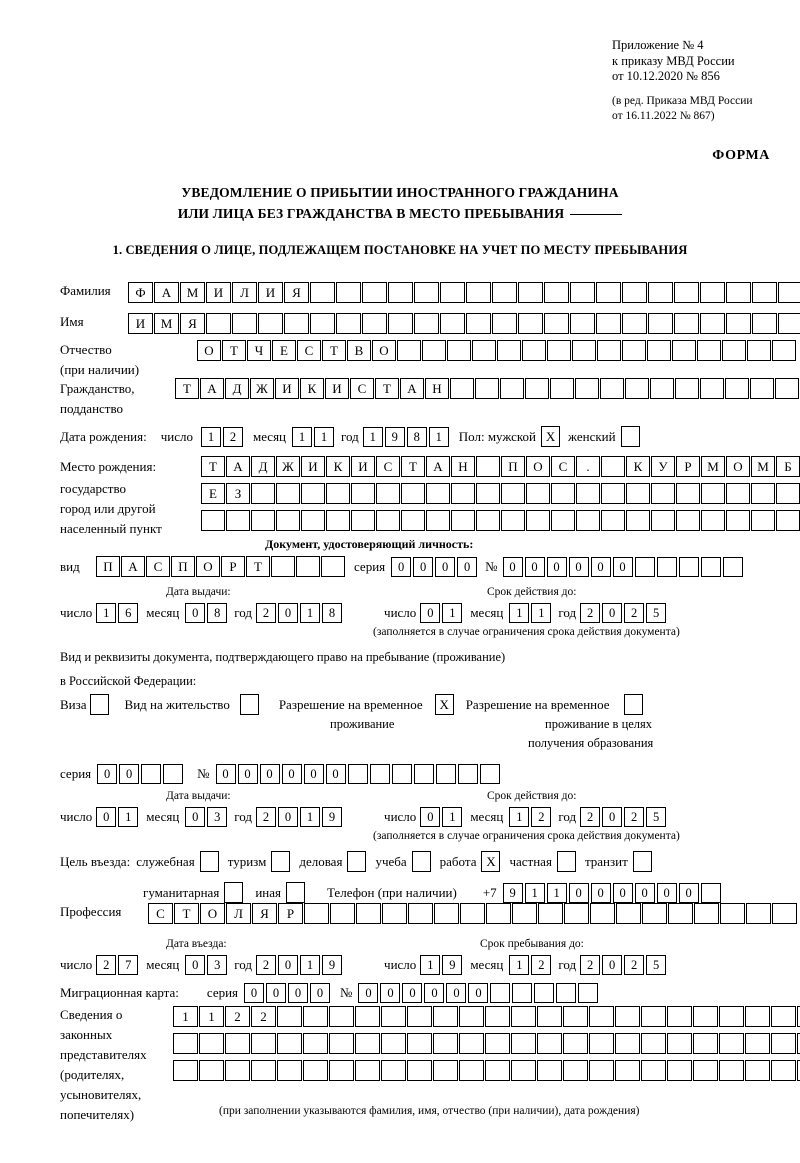  What do you see at coordinates (238, 493) in the screenshot?
I see `char-cell: З` at bounding box center [238, 493].